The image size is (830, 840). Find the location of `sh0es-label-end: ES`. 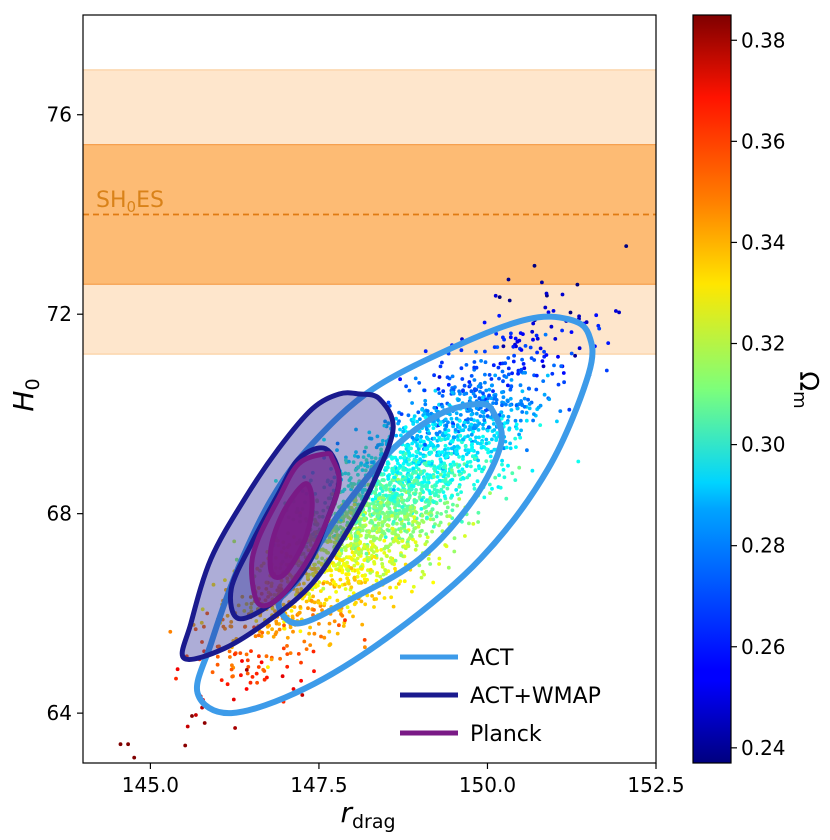

sh0es-label-end: ES is located at coordinates (150, 200).